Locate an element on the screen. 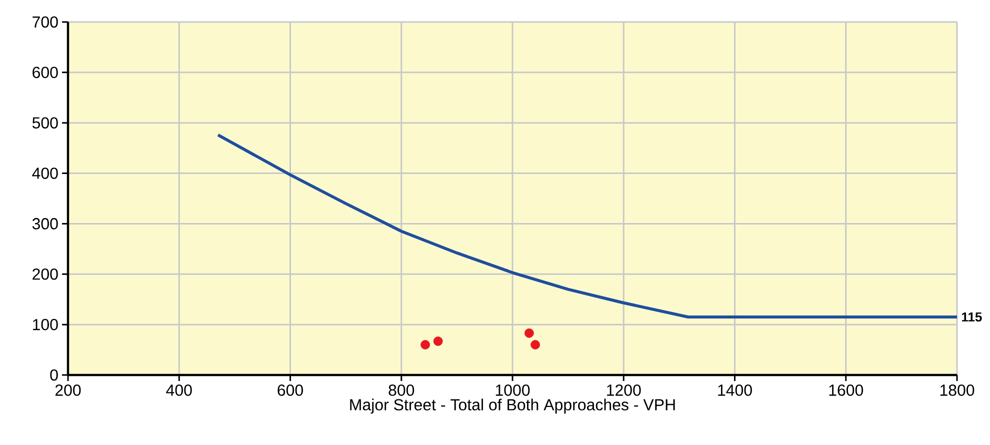 The width and height of the screenshot is (990, 445). y-tick-label: 500 is located at coordinates (45, 123).